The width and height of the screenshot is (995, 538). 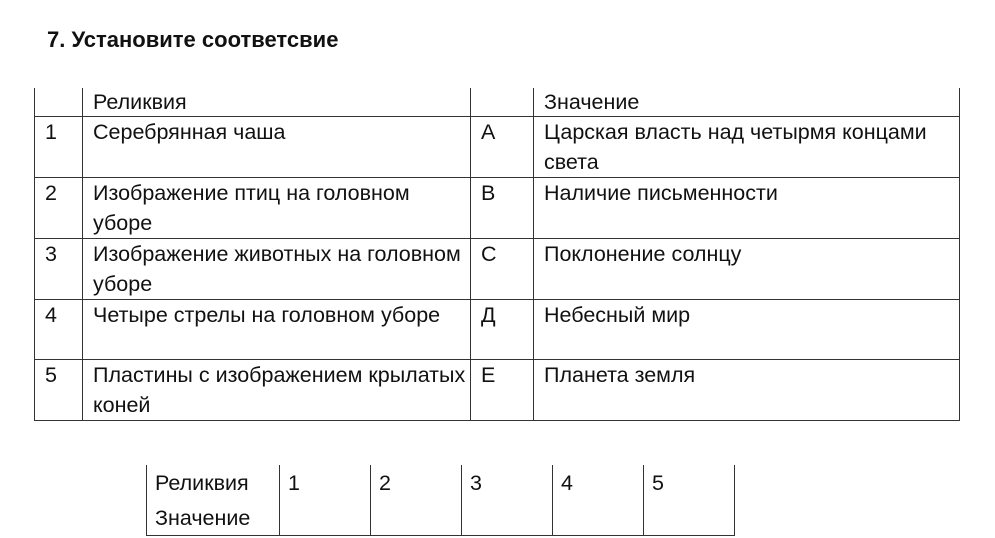 What do you see at coordinates (325, 482) in the screenshot?
I see `answer-num: 1` at bounding box center [325, 482].